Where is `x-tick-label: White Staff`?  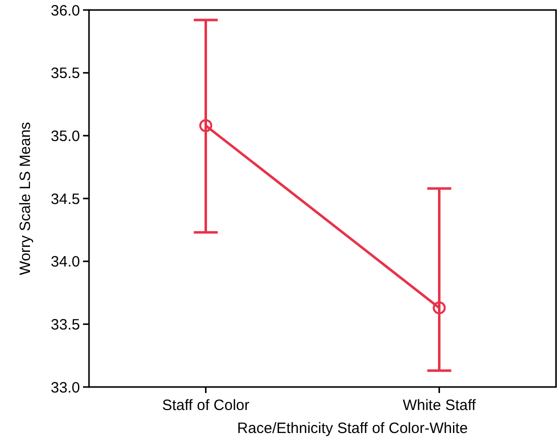 x-tick-label: White Staff is located at coordinates (439, 405).